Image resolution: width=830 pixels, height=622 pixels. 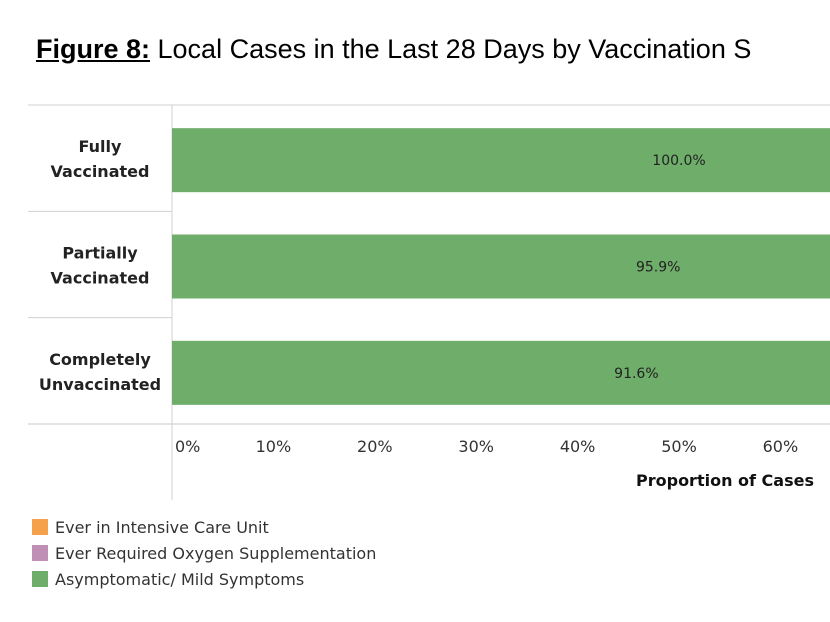 What do you see at coordinates (679, 446) in the screenshot?
I see `x-tick-label: 50%` at bounding box center [679, 446].